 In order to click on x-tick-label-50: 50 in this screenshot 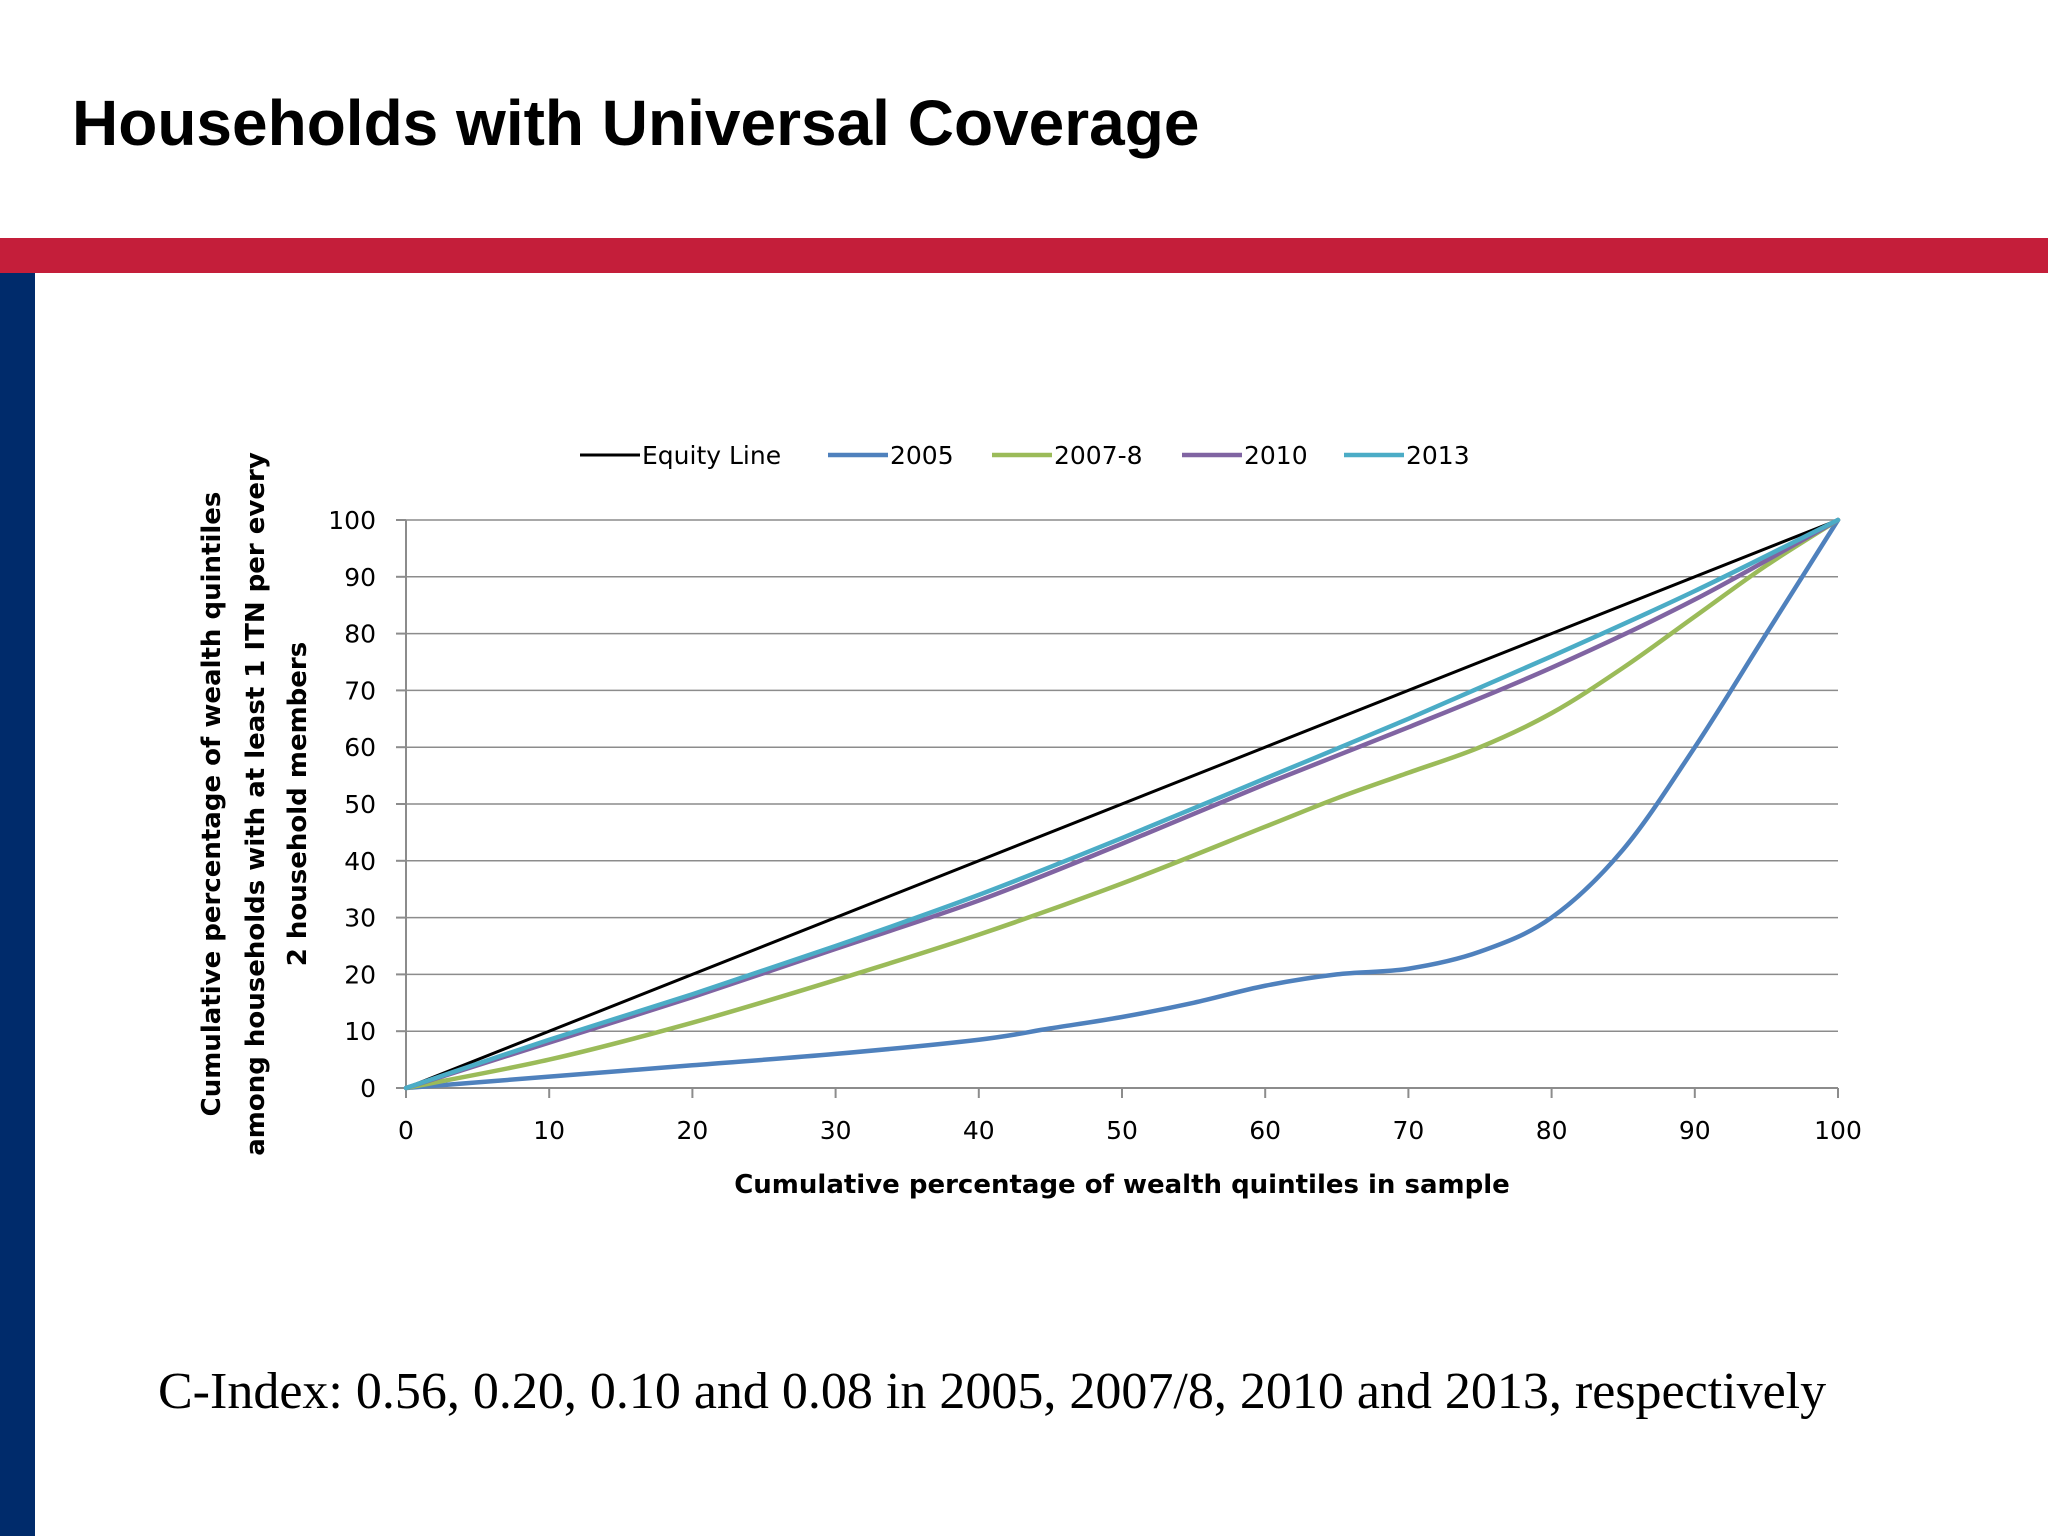, I will do `click(1122, 1130)`.